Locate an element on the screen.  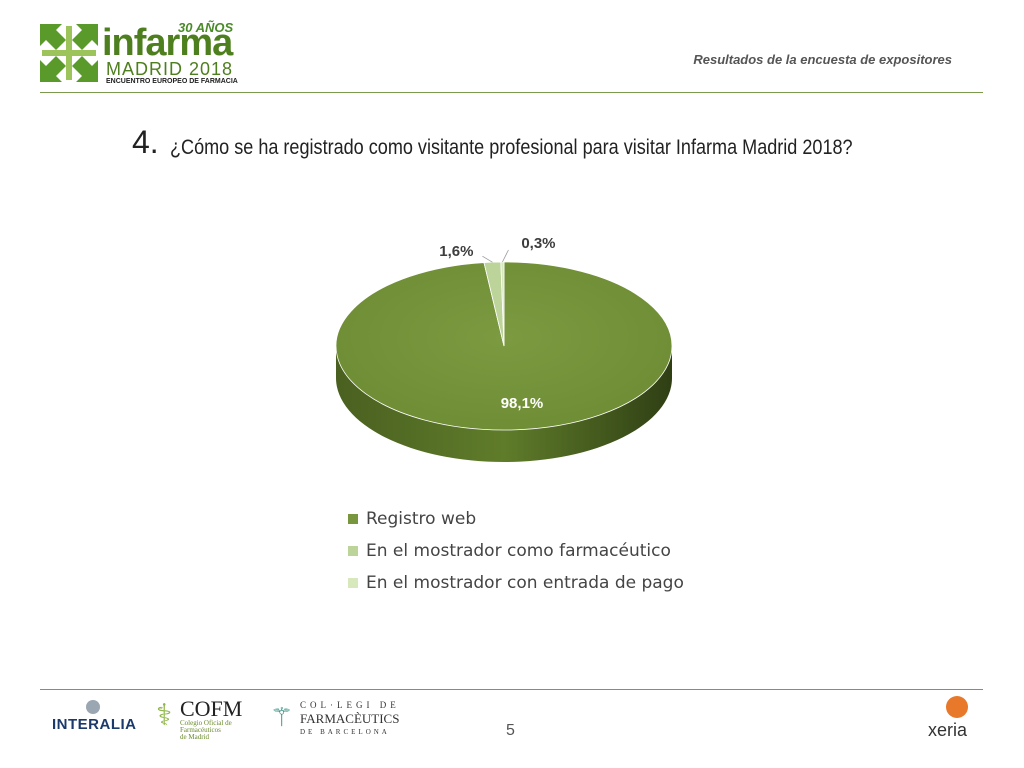
legend-label: En el mostrador con entrada de pago is located at coordinates (525, 583).